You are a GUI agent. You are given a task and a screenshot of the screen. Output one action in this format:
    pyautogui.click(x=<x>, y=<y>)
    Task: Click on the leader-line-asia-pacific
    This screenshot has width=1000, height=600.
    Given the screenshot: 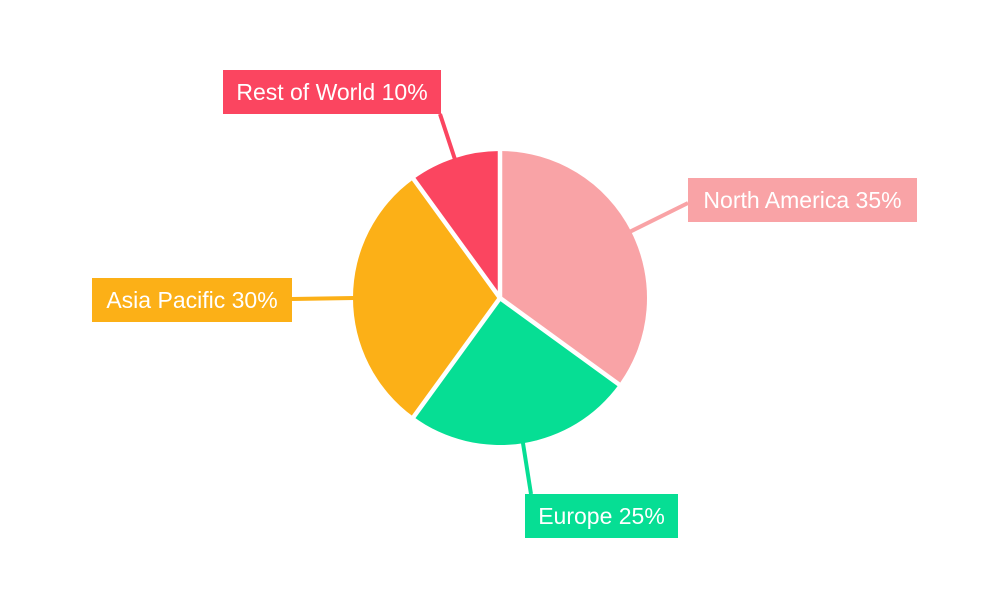 What is the action you would take?
    pyautogui.click(x=323, y=298)
    